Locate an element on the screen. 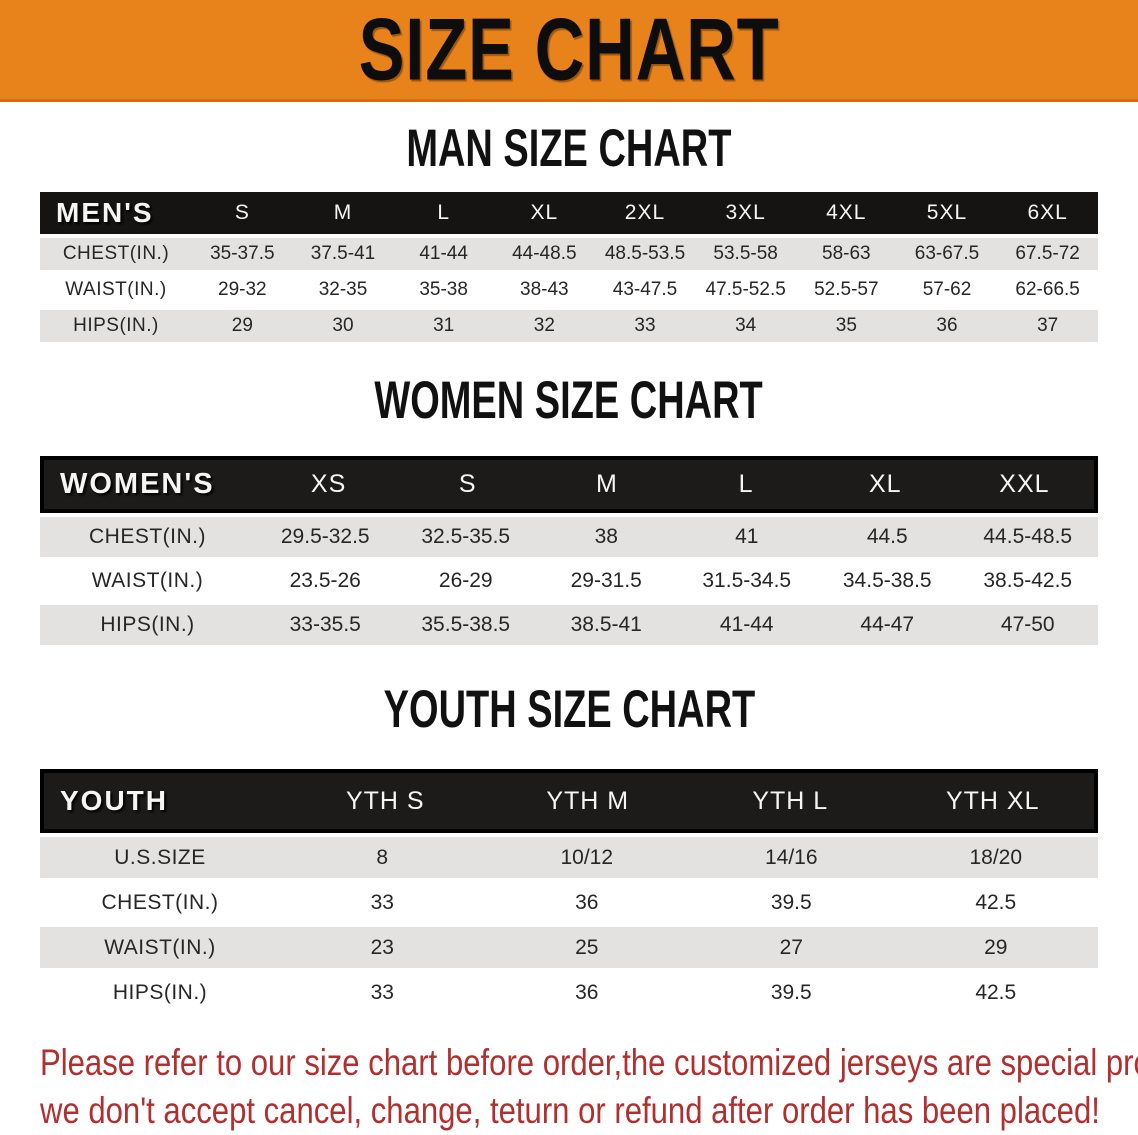 The width and height of the screenshot is (1138, 1135). cell-value: 30 is located at coordinates (343, 325).